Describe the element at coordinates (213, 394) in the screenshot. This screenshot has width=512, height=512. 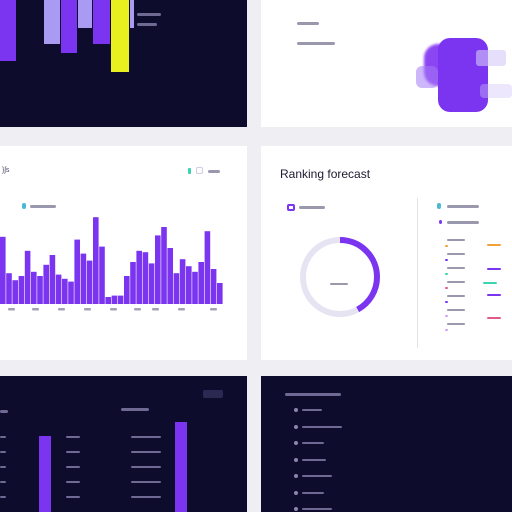
I see `action-button` at that location.